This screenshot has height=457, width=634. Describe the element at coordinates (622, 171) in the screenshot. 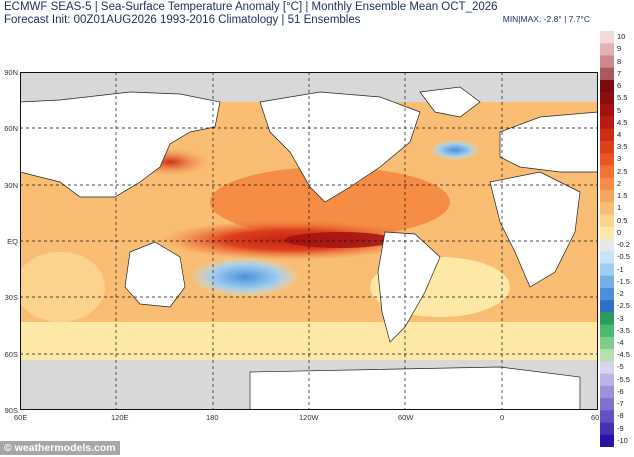

I see `colorbar-label: 2.5` at that location.